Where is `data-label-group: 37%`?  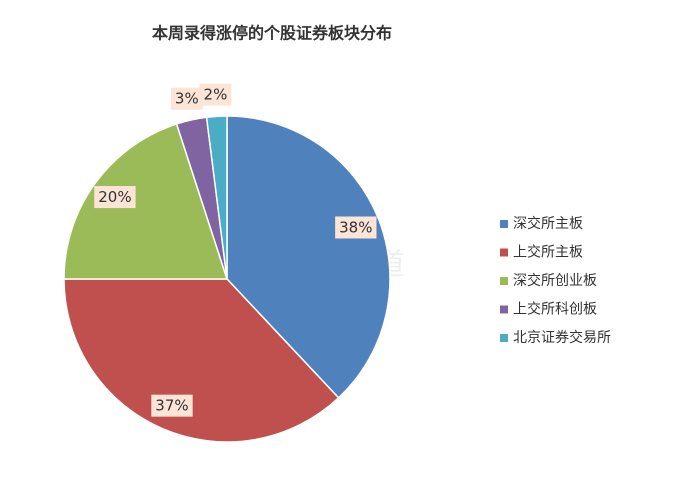 data-label-group: 37% is located at coordinates (172, 405).